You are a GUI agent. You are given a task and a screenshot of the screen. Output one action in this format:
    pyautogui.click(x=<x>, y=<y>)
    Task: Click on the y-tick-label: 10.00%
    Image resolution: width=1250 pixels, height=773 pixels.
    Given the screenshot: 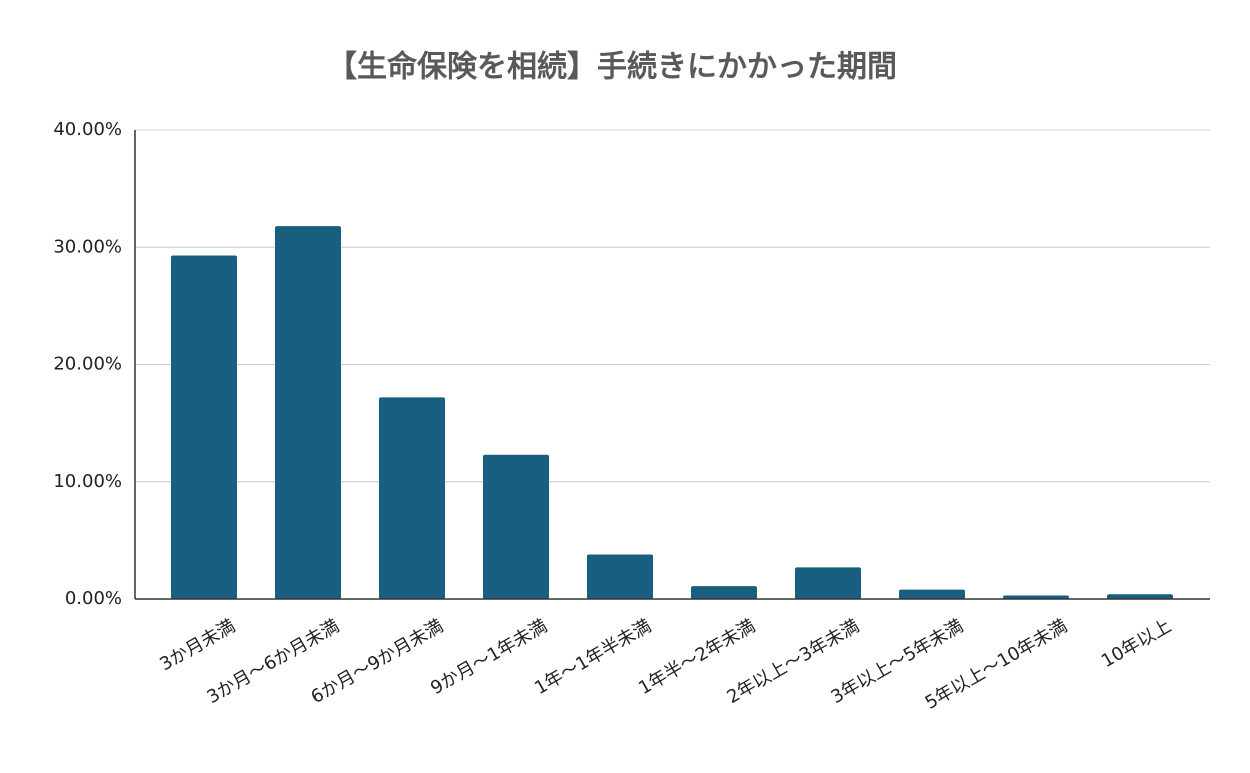 What is the action you would take?
    pyautogui.click(x=87, y=481)
    